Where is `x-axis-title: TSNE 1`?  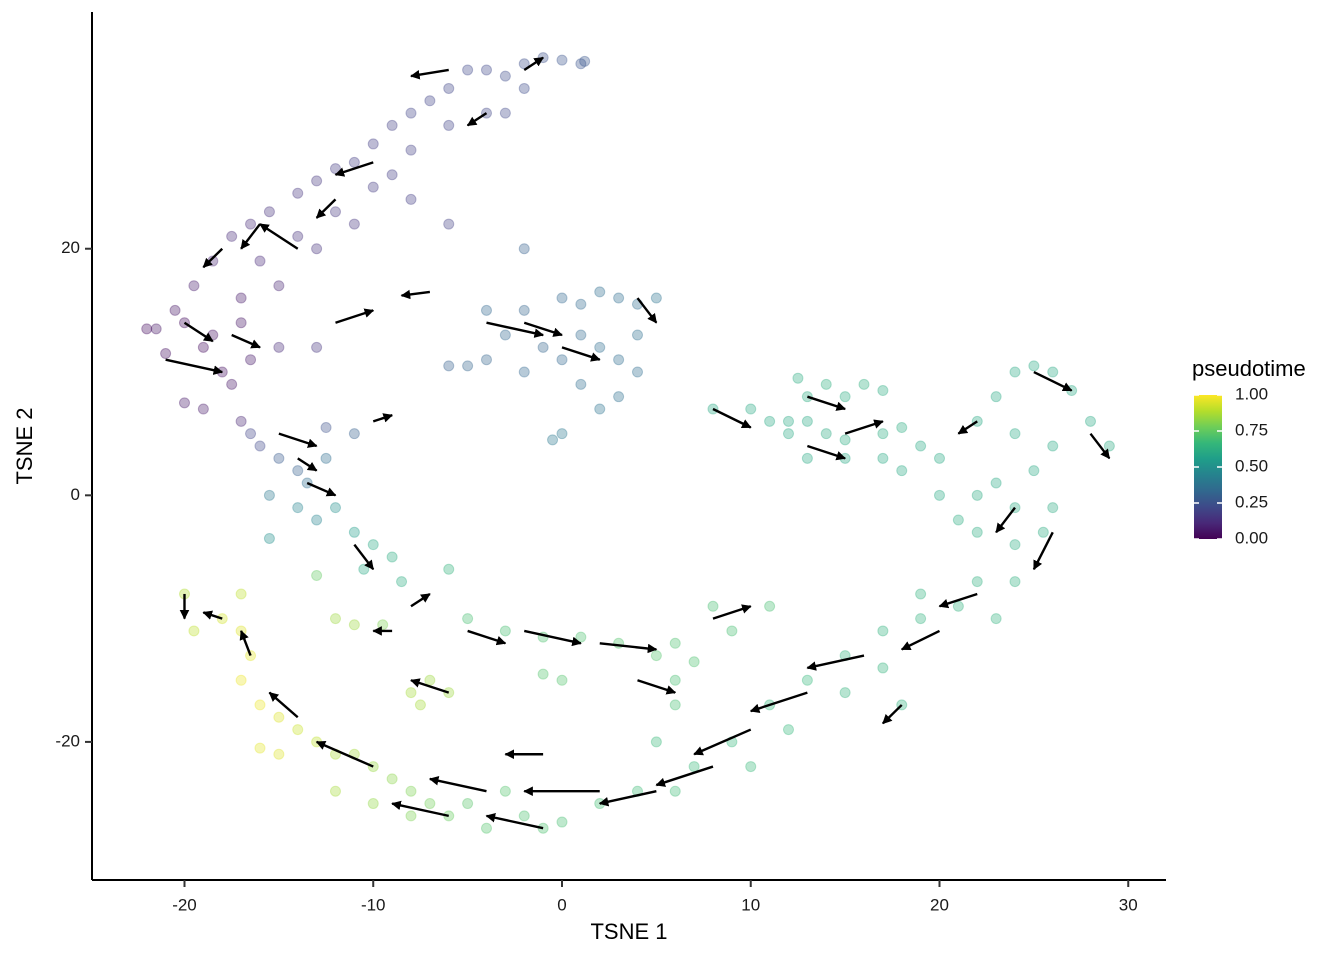 x-axis-title: TSNE 1 is located at coordinates (628, 931).